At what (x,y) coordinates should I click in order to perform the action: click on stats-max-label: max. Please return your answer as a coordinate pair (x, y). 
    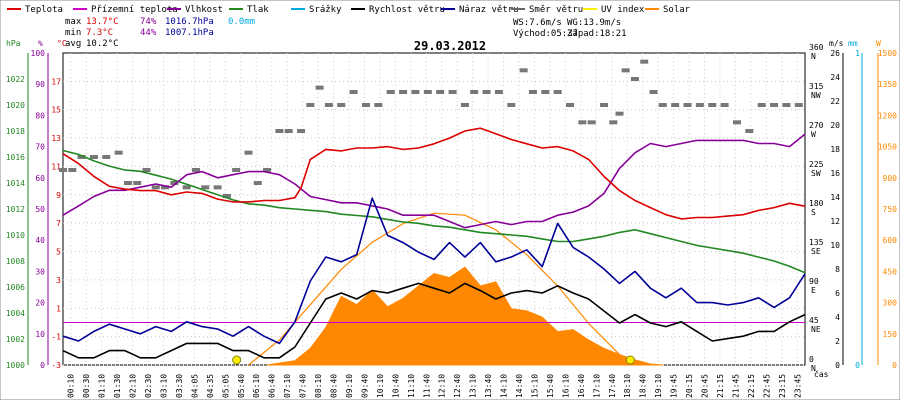
    Looking at the image, I should click on (73, 22).